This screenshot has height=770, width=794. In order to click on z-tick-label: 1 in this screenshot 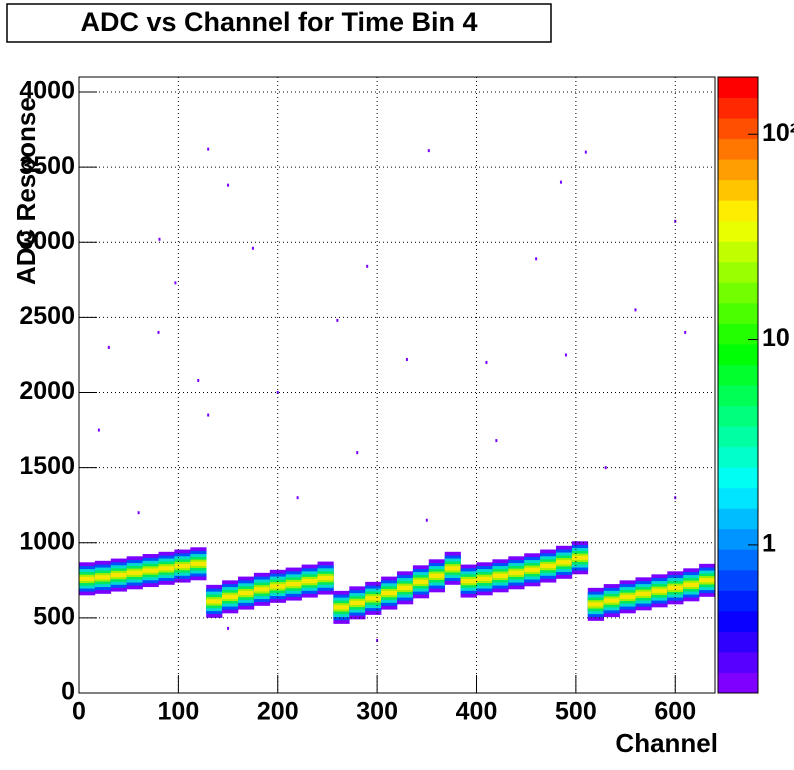, I will do `click(769, 544)`.